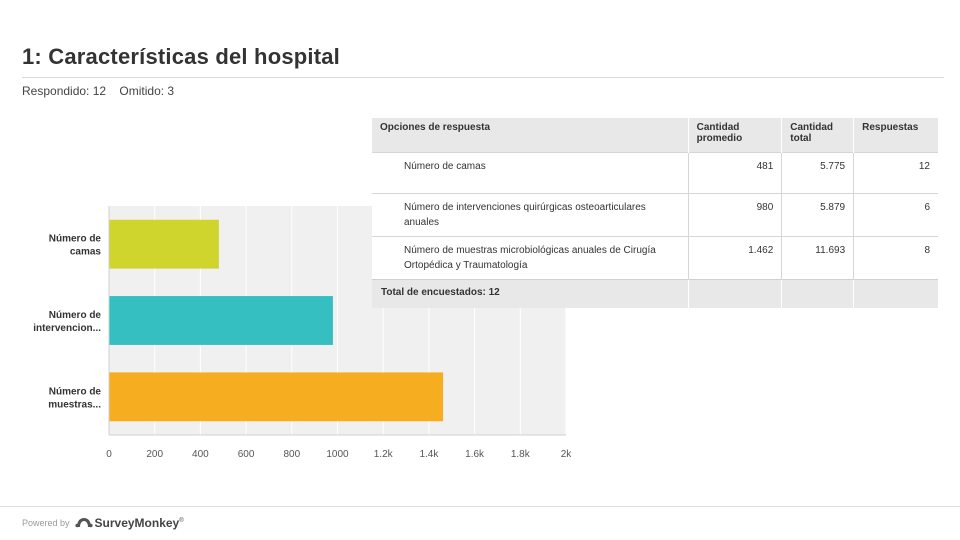 The width and height of the screenshot is (960, 540). I want to click on header-total: Cantidad total, so click(817, 135).